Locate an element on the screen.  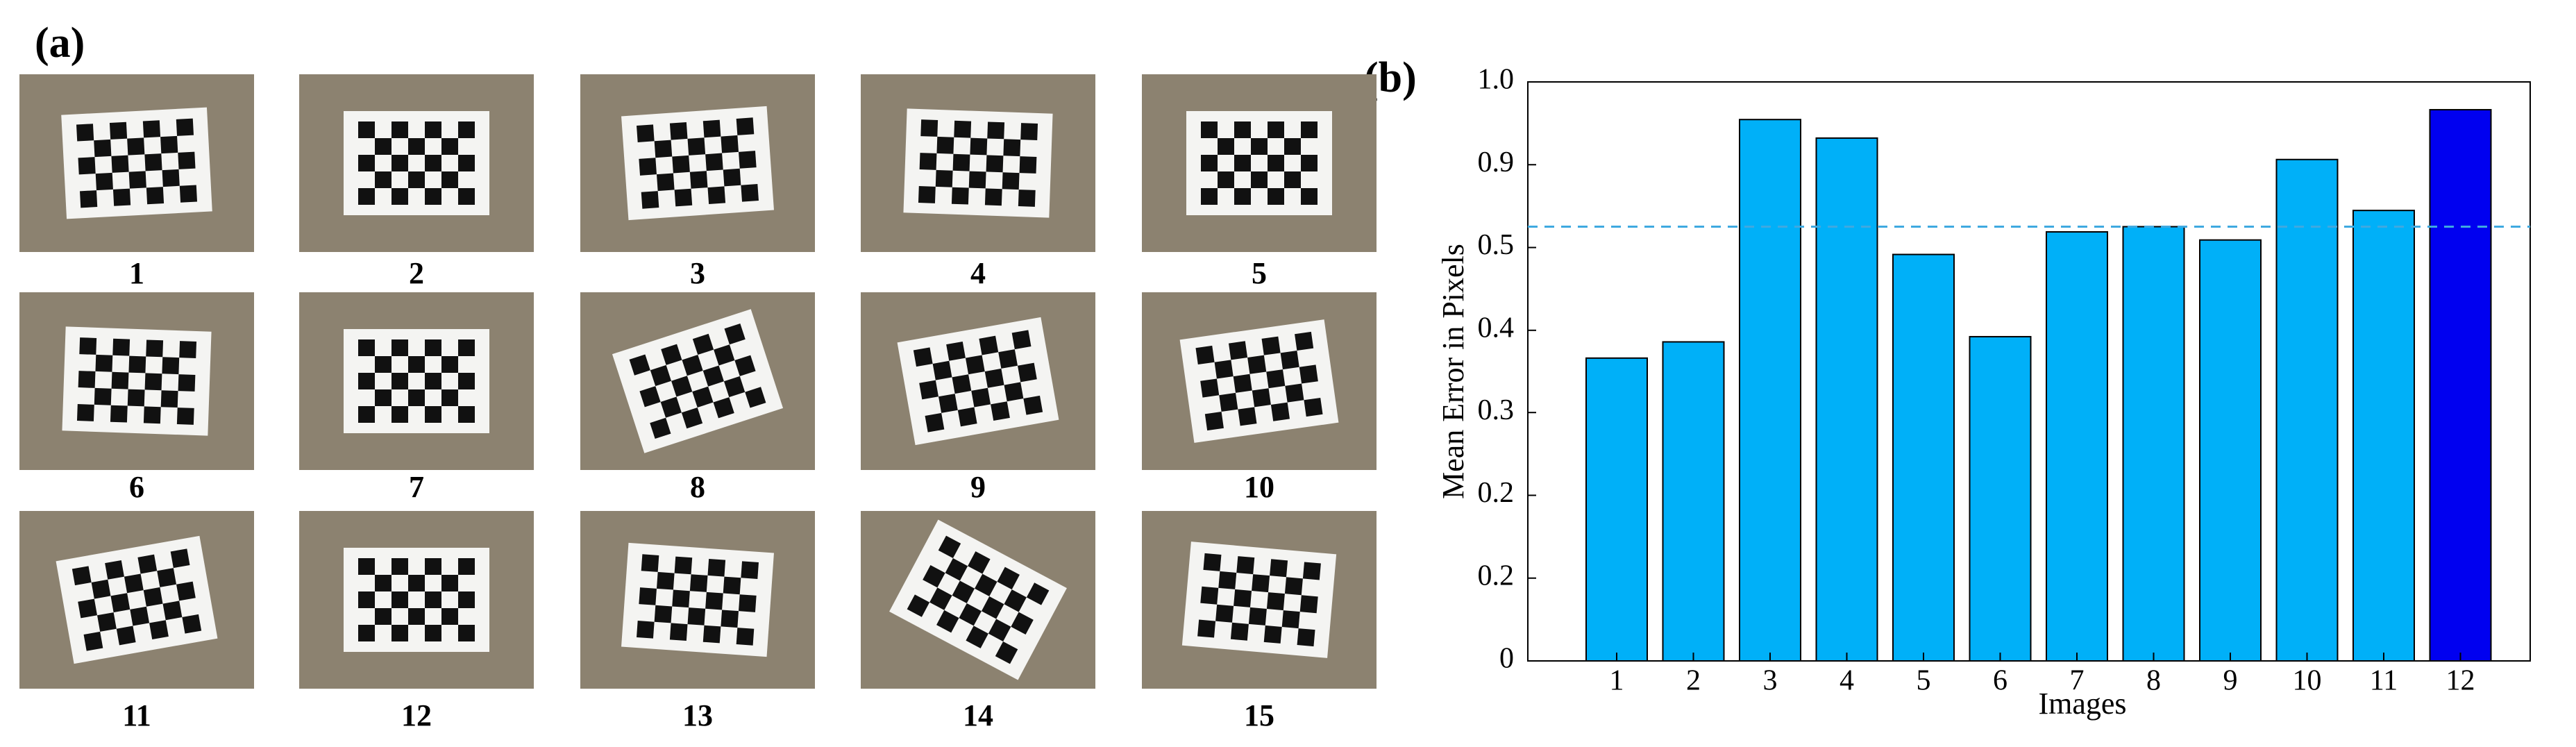
x-tick-label: 12 is located at coordinates (2460, 681).